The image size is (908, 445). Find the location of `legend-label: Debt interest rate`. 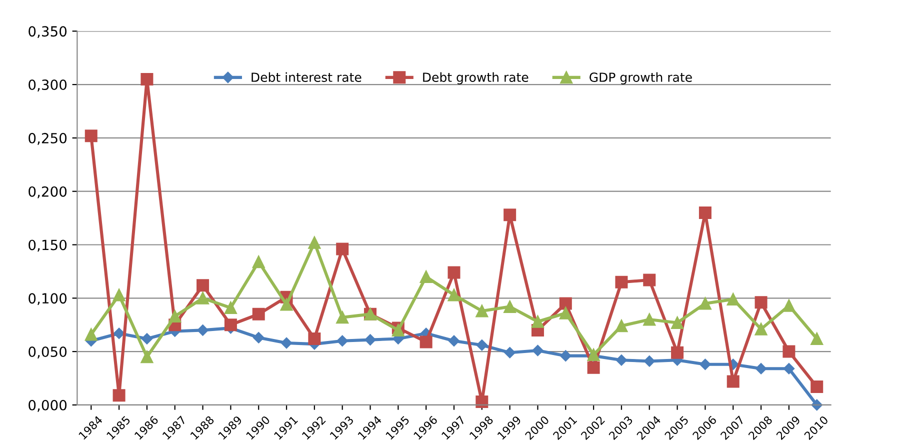

legend-label: Debt interest rate is located at coordinates (307, 77).